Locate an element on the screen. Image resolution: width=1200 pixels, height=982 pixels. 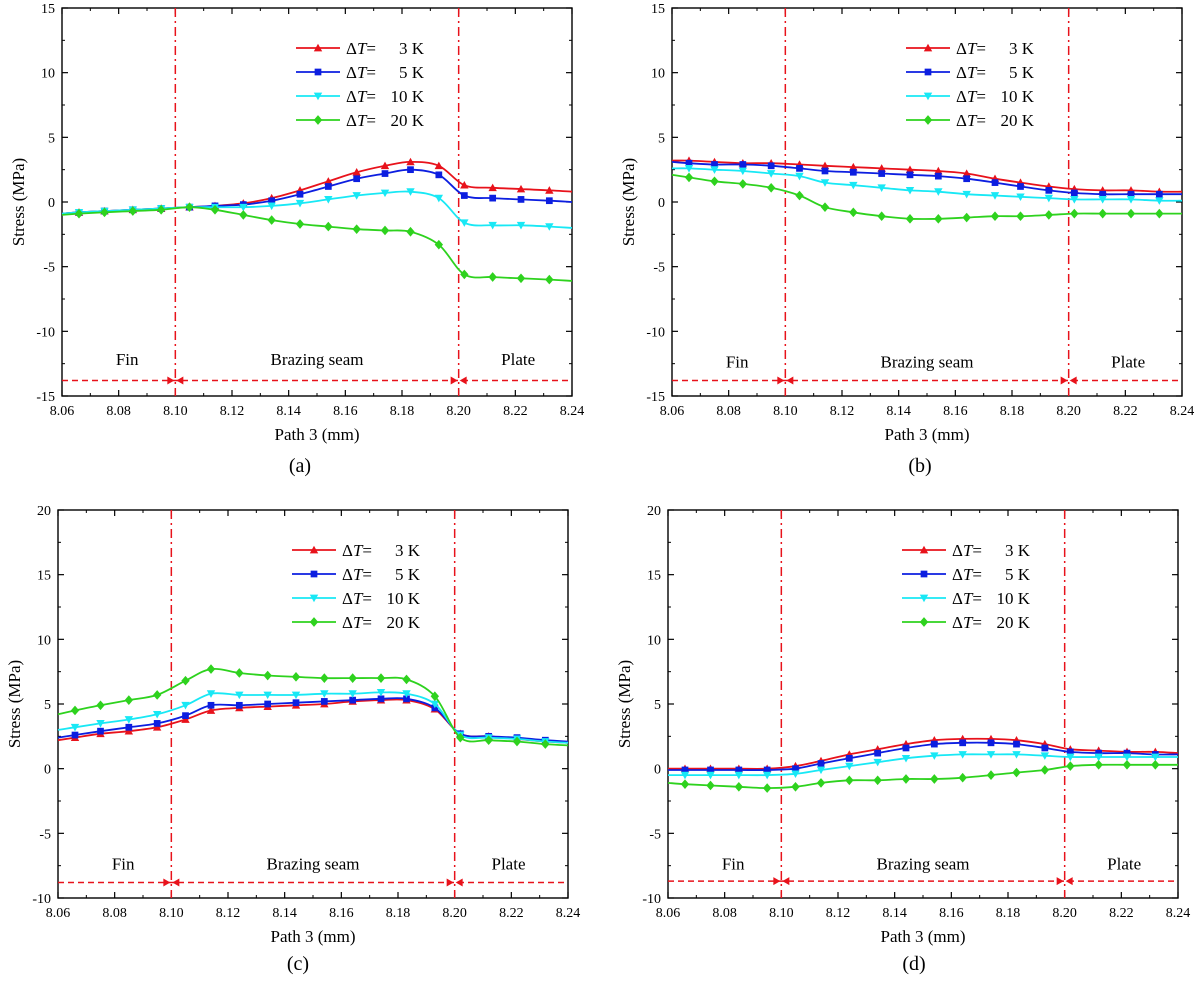
region-arrow-head is located at coordinates (459, 882).